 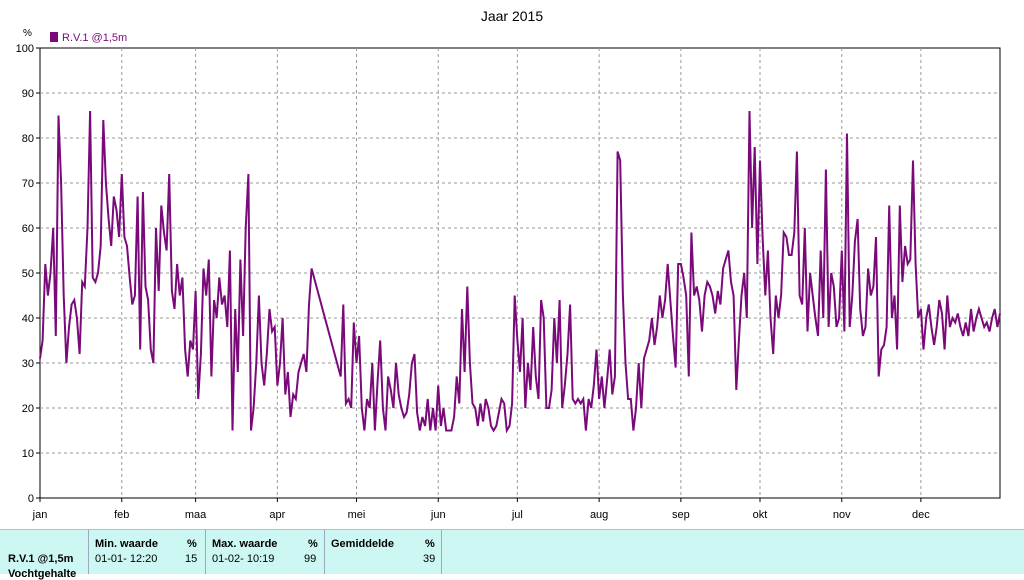 I want to click on stats-avg-cell: Gemiddelde % 39, so click(x=383, y=552).